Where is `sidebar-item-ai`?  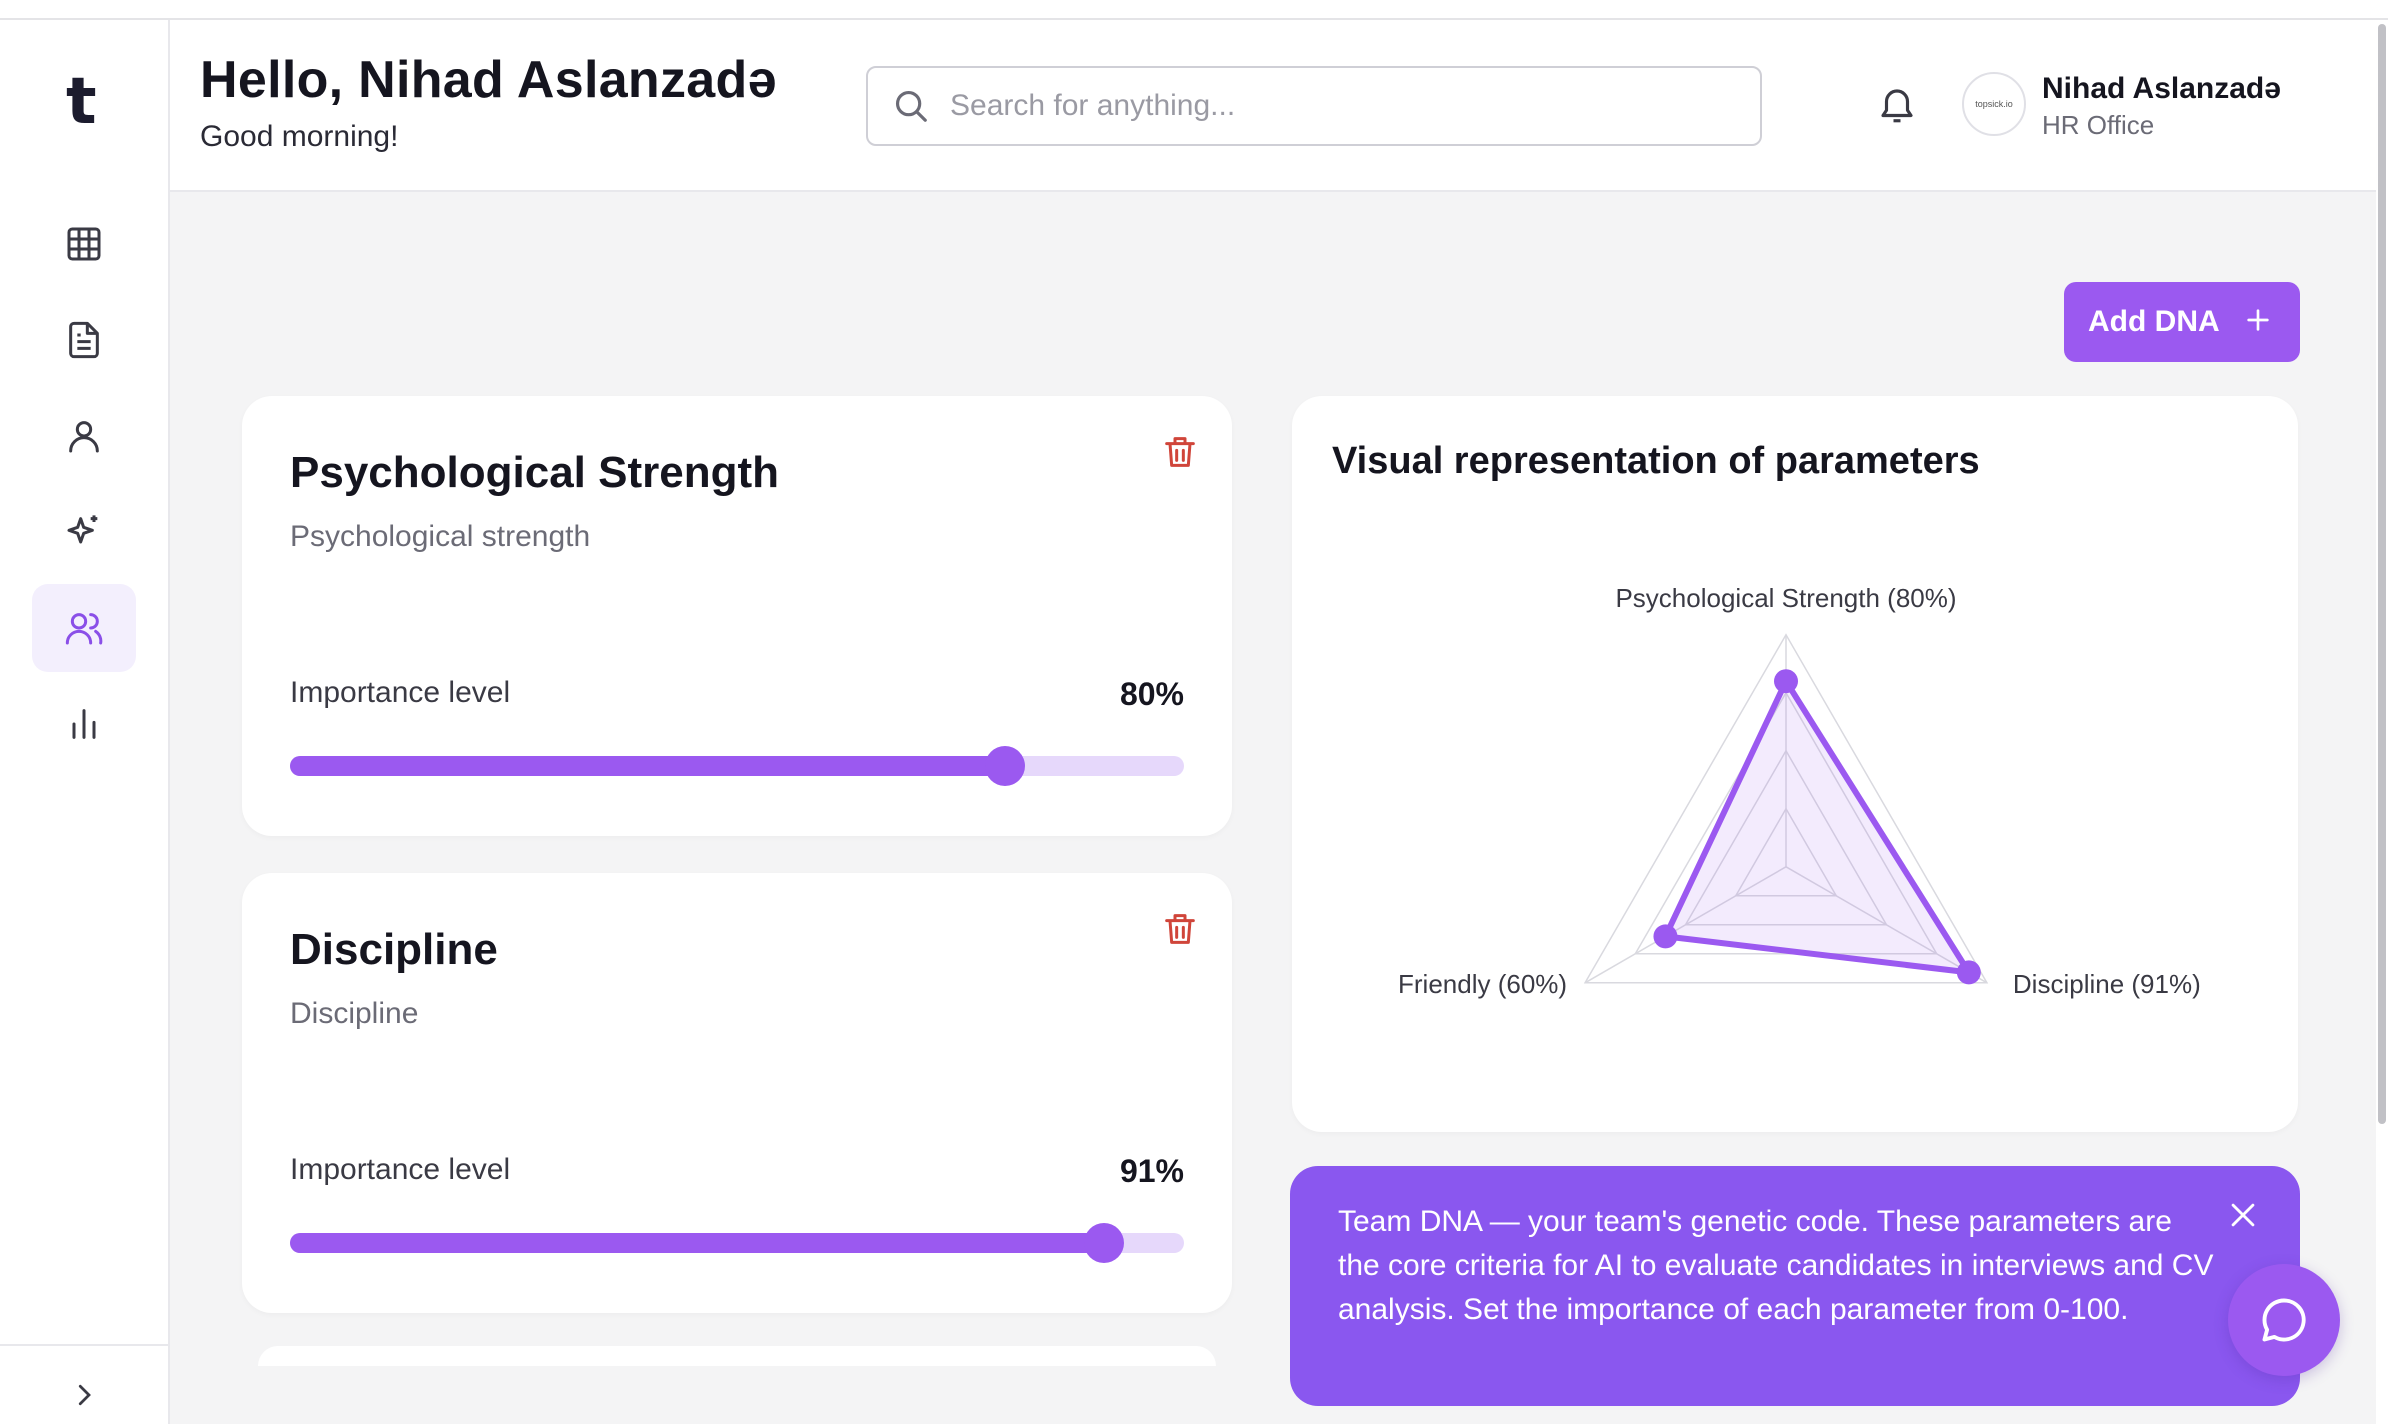
sidebar-item-ai is located at coordinates (84, 532).